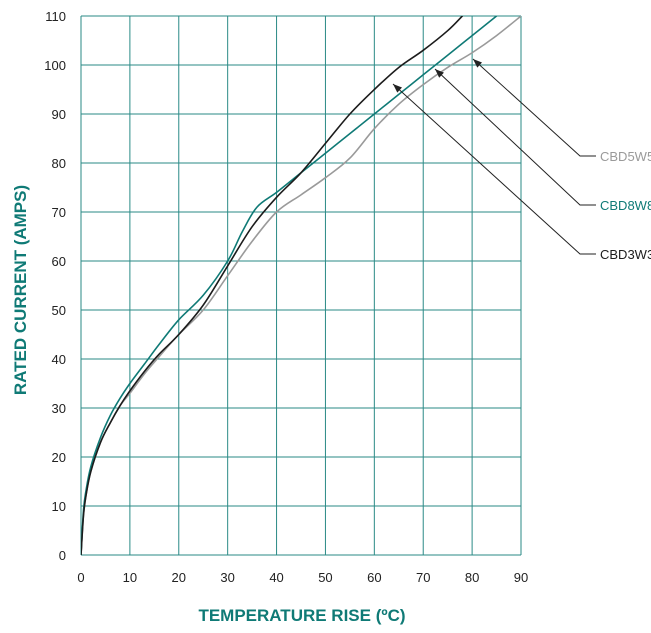 The height and width of the screenshot is (633, 651). I want to click on y-tick-40: 40, so click(59, 359).